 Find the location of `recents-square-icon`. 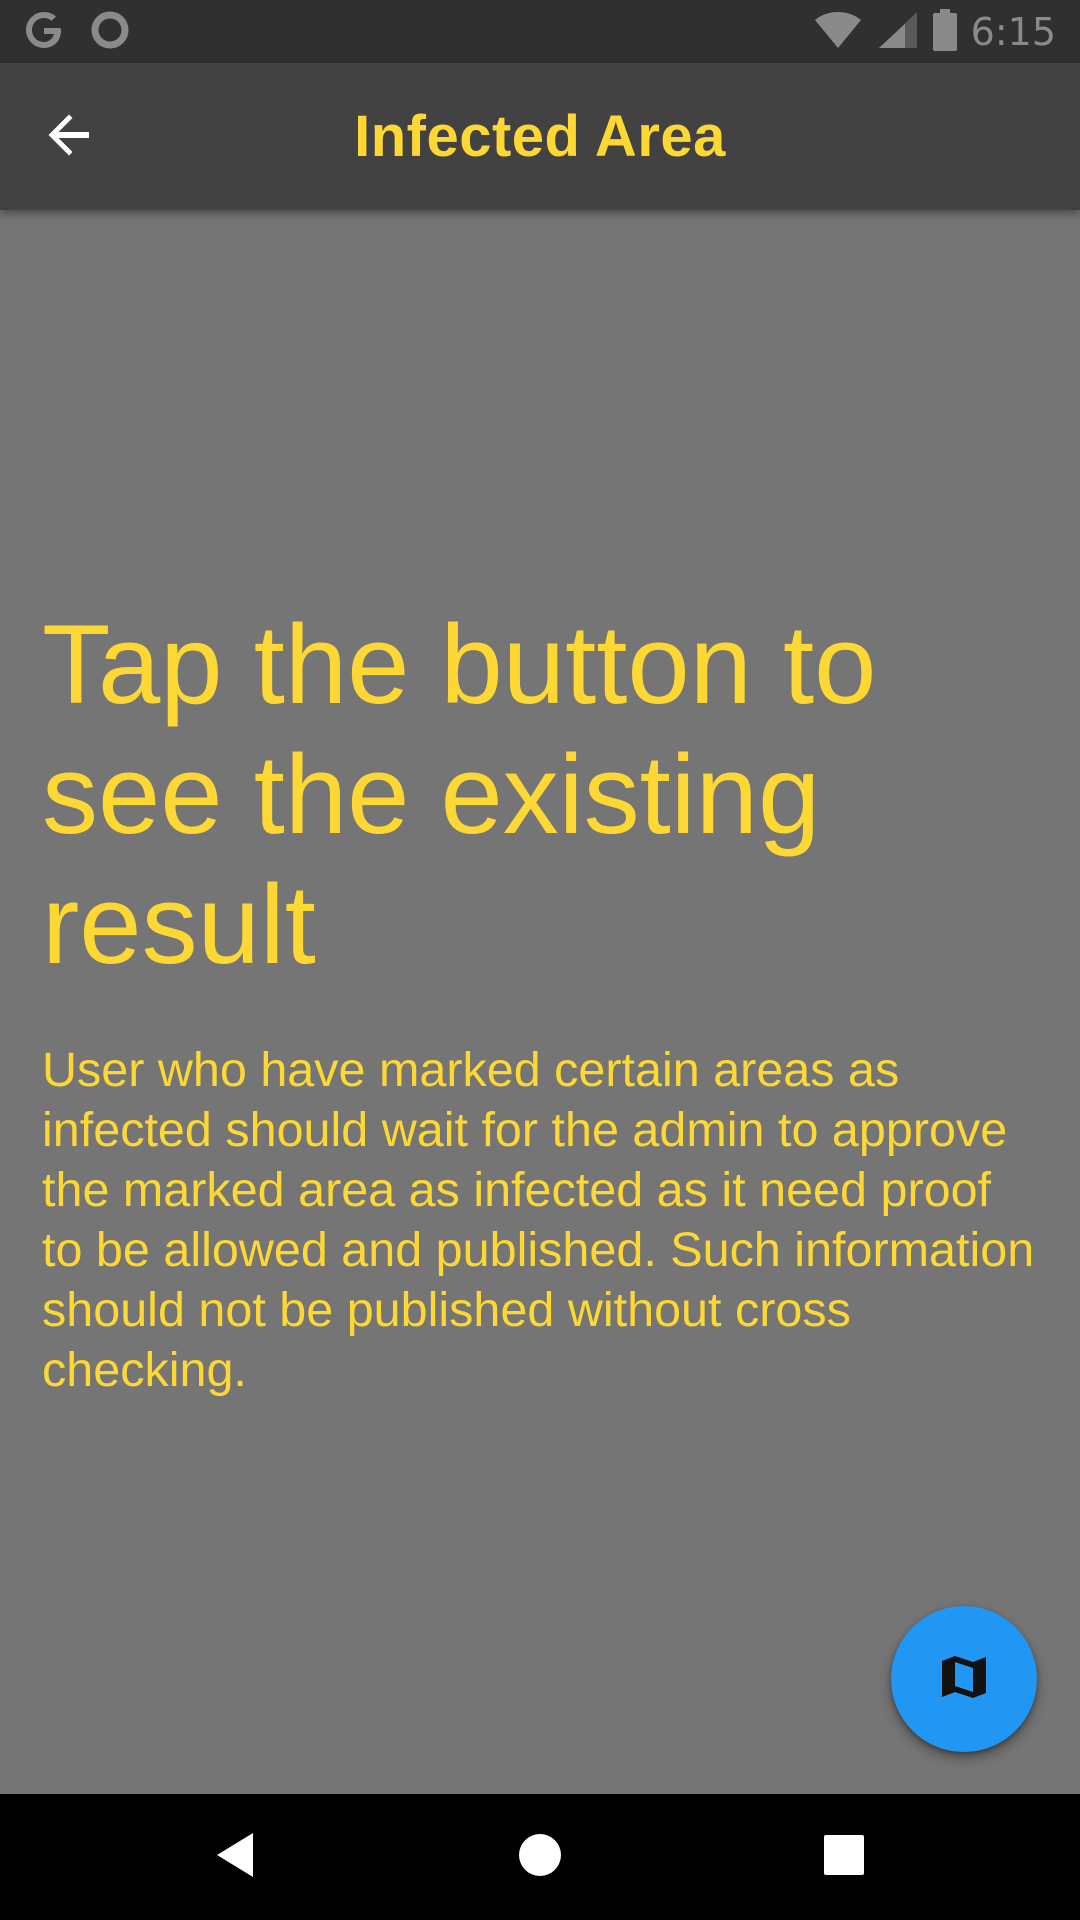

recents-square-icon is located at coordinates (844, 1857).